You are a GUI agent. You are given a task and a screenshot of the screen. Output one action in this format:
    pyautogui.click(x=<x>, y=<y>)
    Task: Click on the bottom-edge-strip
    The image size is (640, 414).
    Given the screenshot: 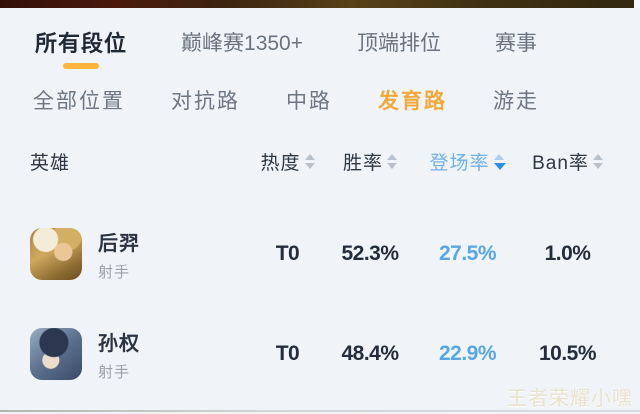 What is the action you would take?
    pyautogui.click(x=320, y=411)
    